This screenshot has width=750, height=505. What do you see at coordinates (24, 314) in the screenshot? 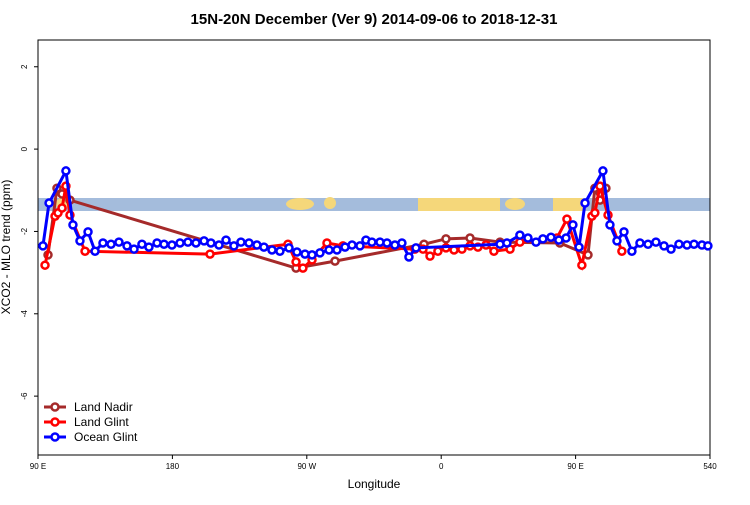
I see `y-tick-label: -4` at bounding box center [24, 314].